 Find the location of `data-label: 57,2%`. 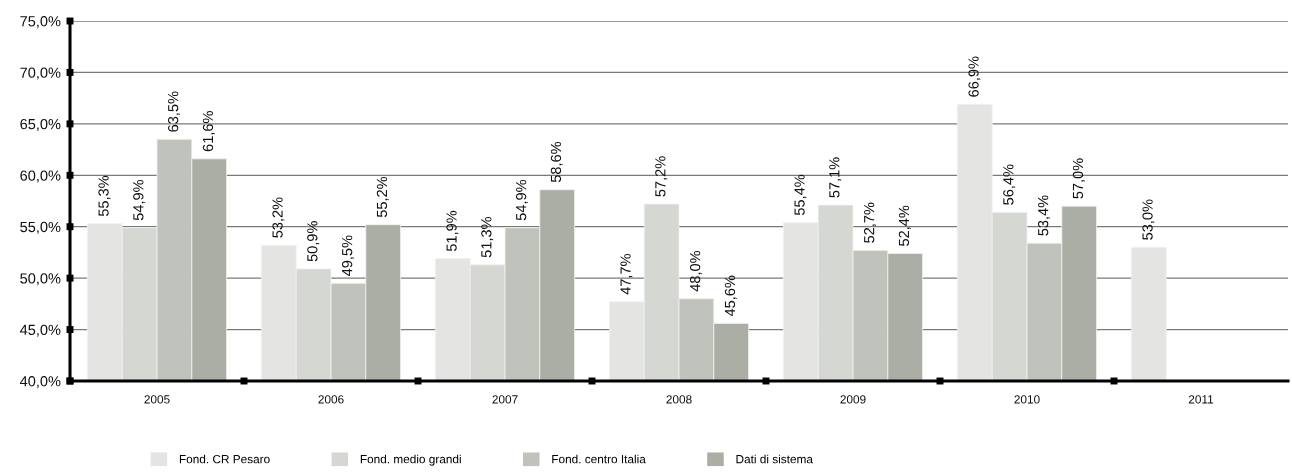

data-label: 57,2% is located at coordinates (661, 176).